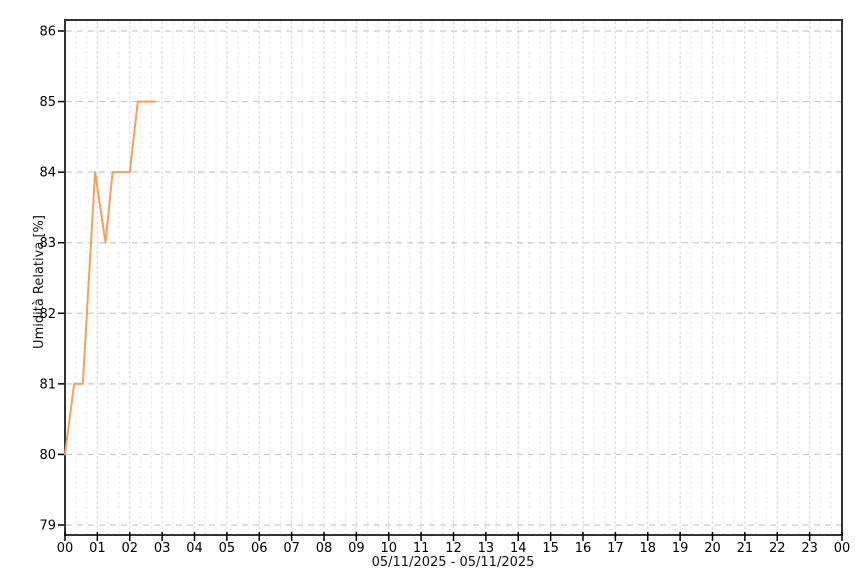 Image resolution: width=860 pixels, height=573 pixels. Describe the element at coordinates (194, 548) in the screenshot. I see `x-tick-label: 04` at that location.